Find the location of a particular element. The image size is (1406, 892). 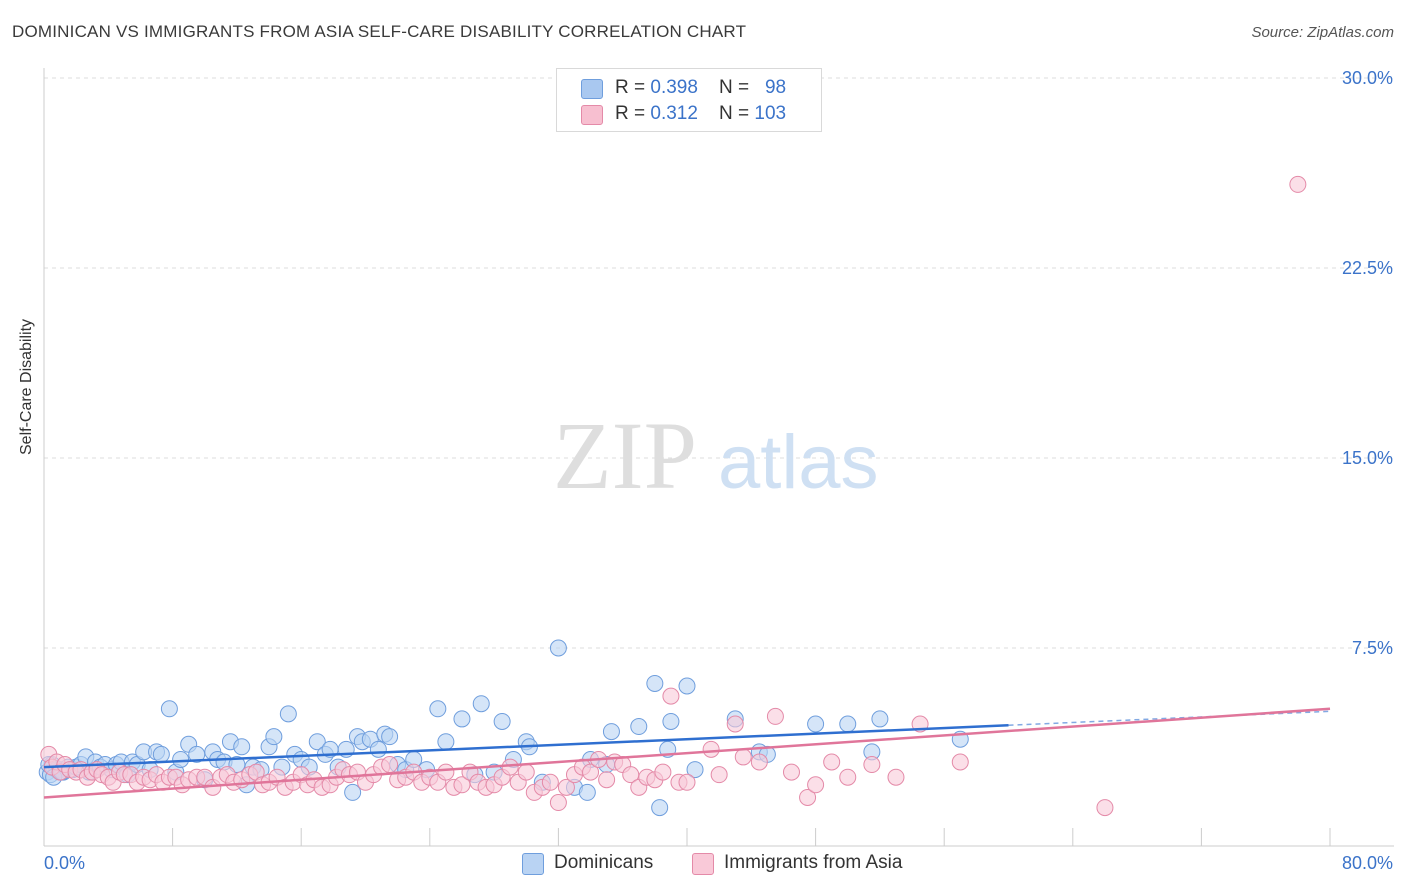

legend-label-immigrants-asia: Immigrants from Asia is located at coordinates (813, 862).